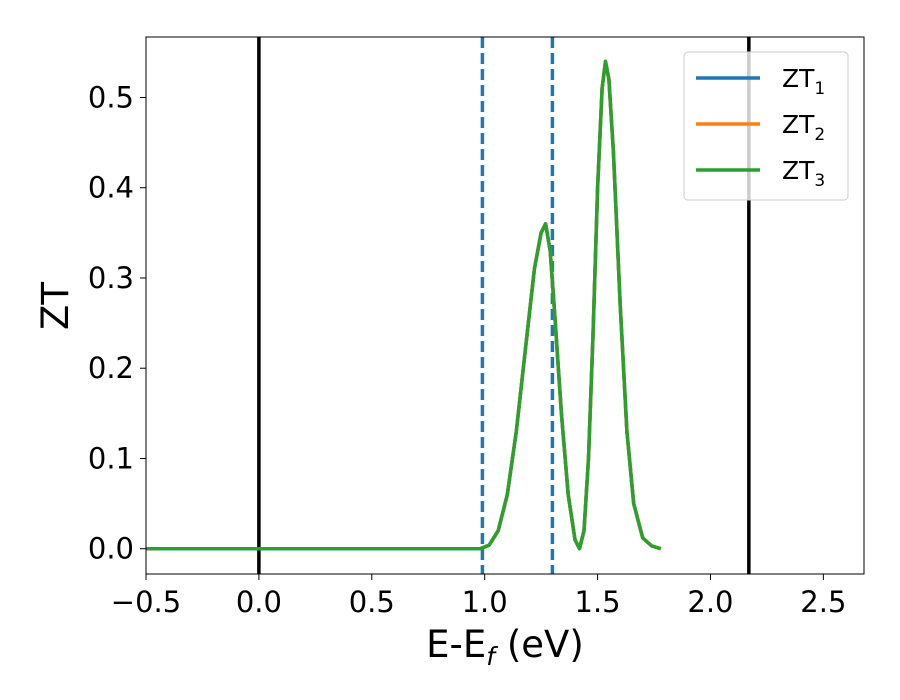  I want to click on x-tick-label: 0.5, so click(372, 602).